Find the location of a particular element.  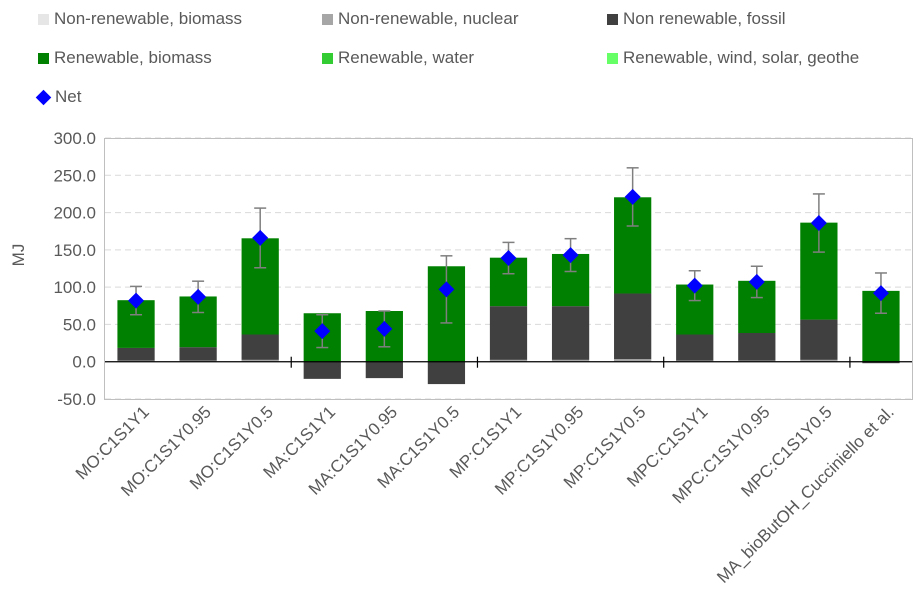

legend-item-nonrenewable-fossil: Non renewable, fossil is located at coordinates (696, 19).